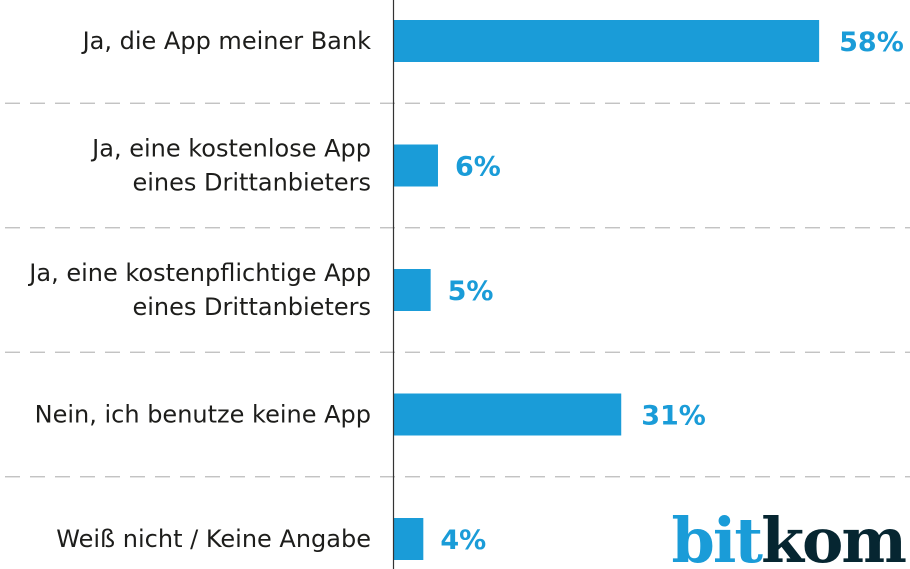 The height and width of the screenshot is (569, 910). Describe the element at coordinates (871, 42) in the screenshot. I see `data-label: 58%` at that location.